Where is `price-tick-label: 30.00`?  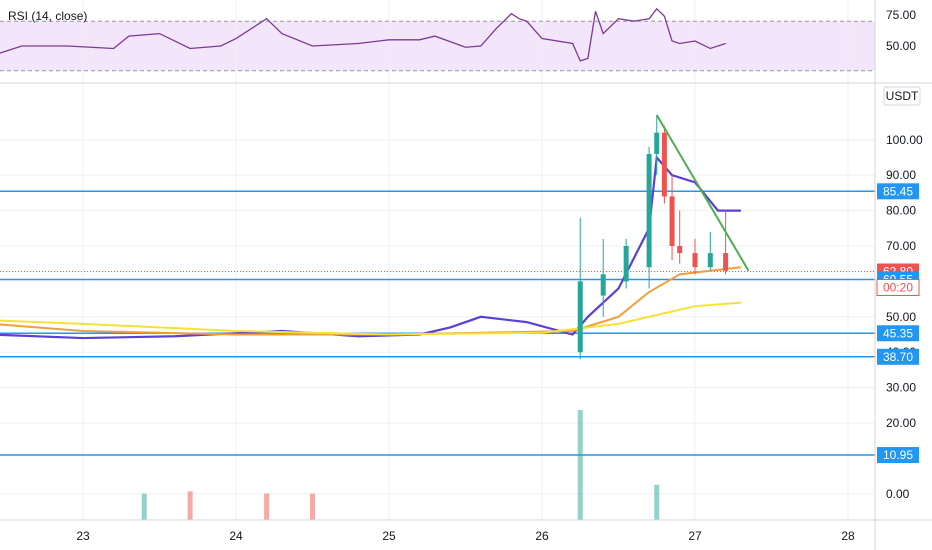
price-tick-label: 30.00 is located at coordinates (901, 388).